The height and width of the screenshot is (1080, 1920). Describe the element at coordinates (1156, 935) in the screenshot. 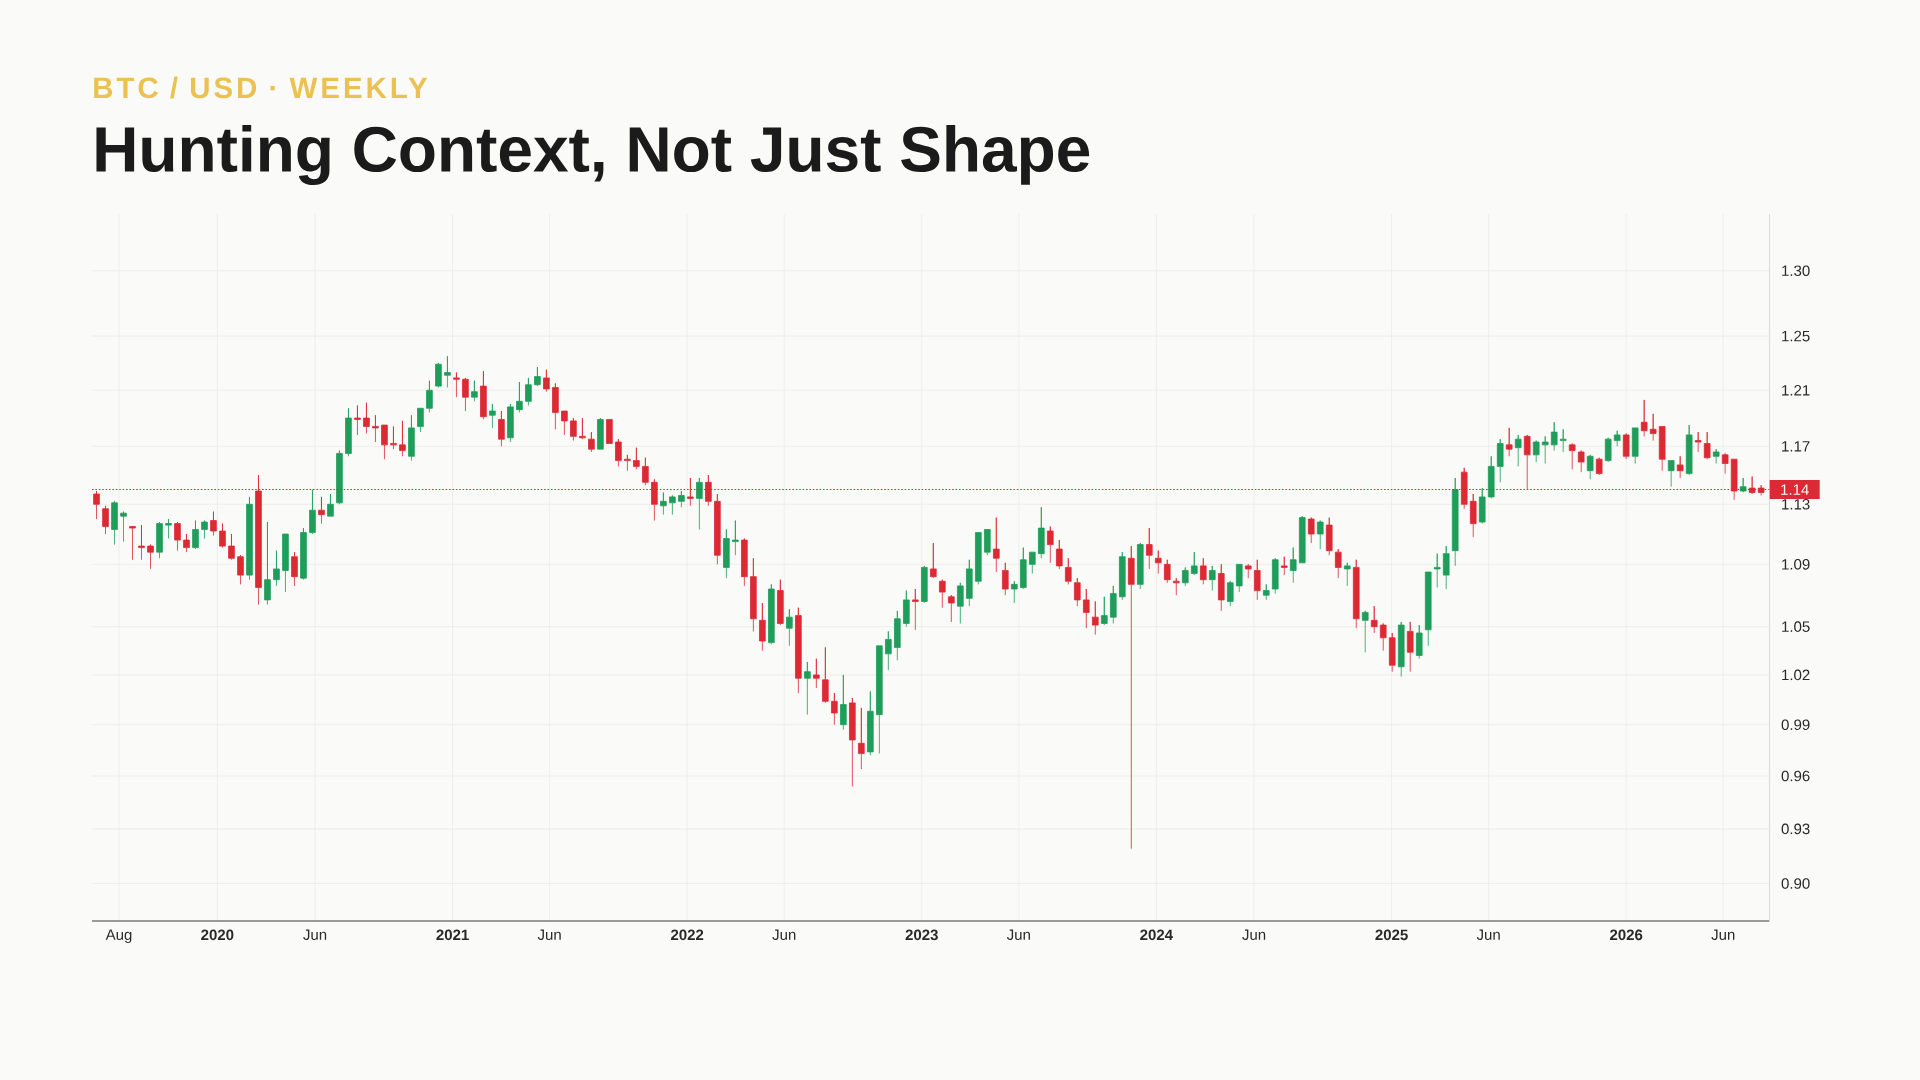

I see `x-tick-label: 2024` at that location.